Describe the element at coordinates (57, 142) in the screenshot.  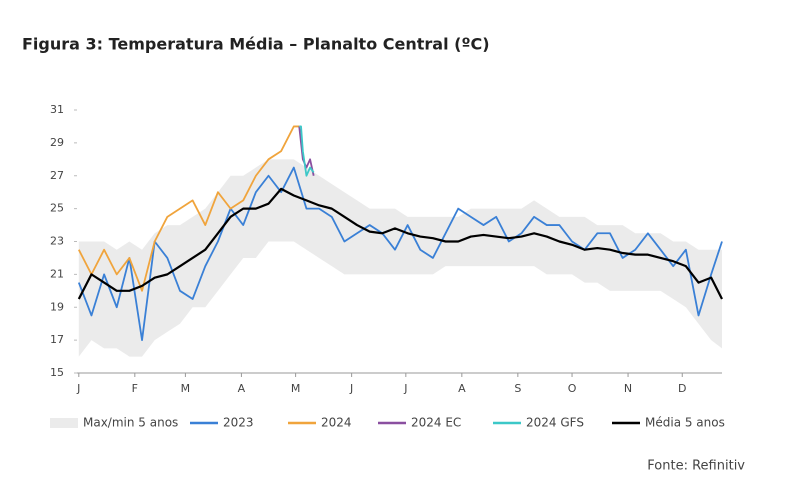
I see `y-tick-label: 29` at that location.